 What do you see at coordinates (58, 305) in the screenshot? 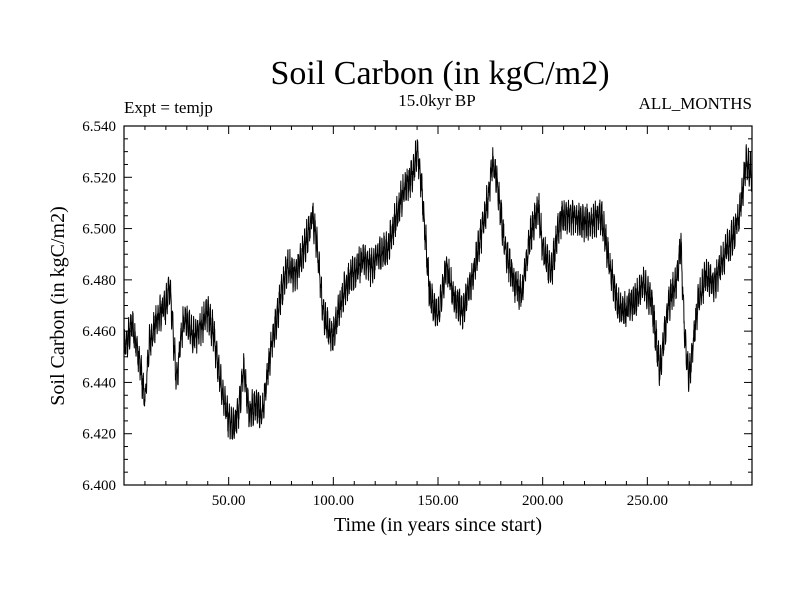
I see `y-axis-label: Soil Carbon (in kgC/m2)` at bounding box center [58, 305].